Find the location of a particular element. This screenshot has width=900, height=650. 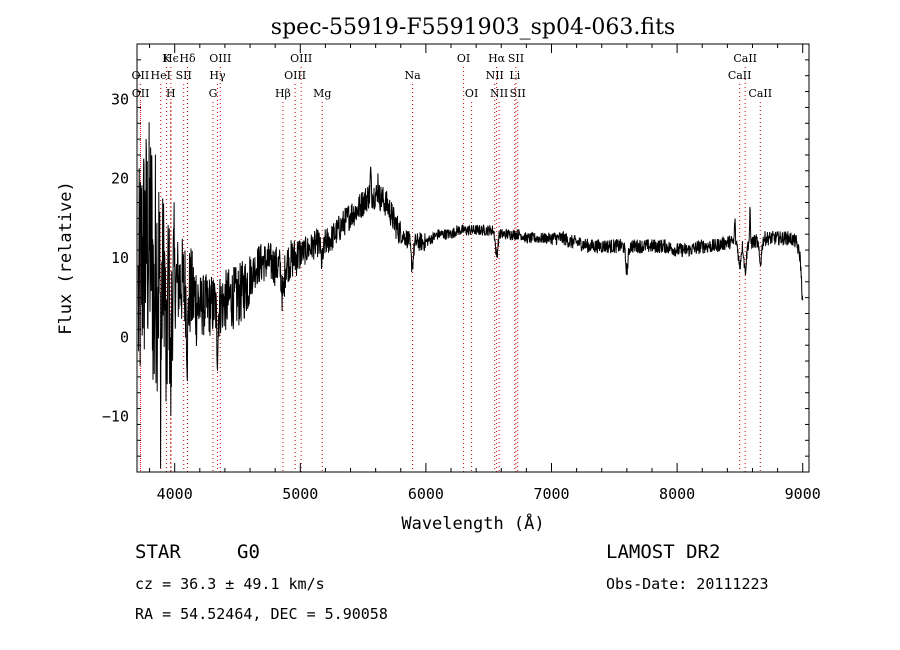

y-tick-label: 30 is located at coordinates (120, 99).